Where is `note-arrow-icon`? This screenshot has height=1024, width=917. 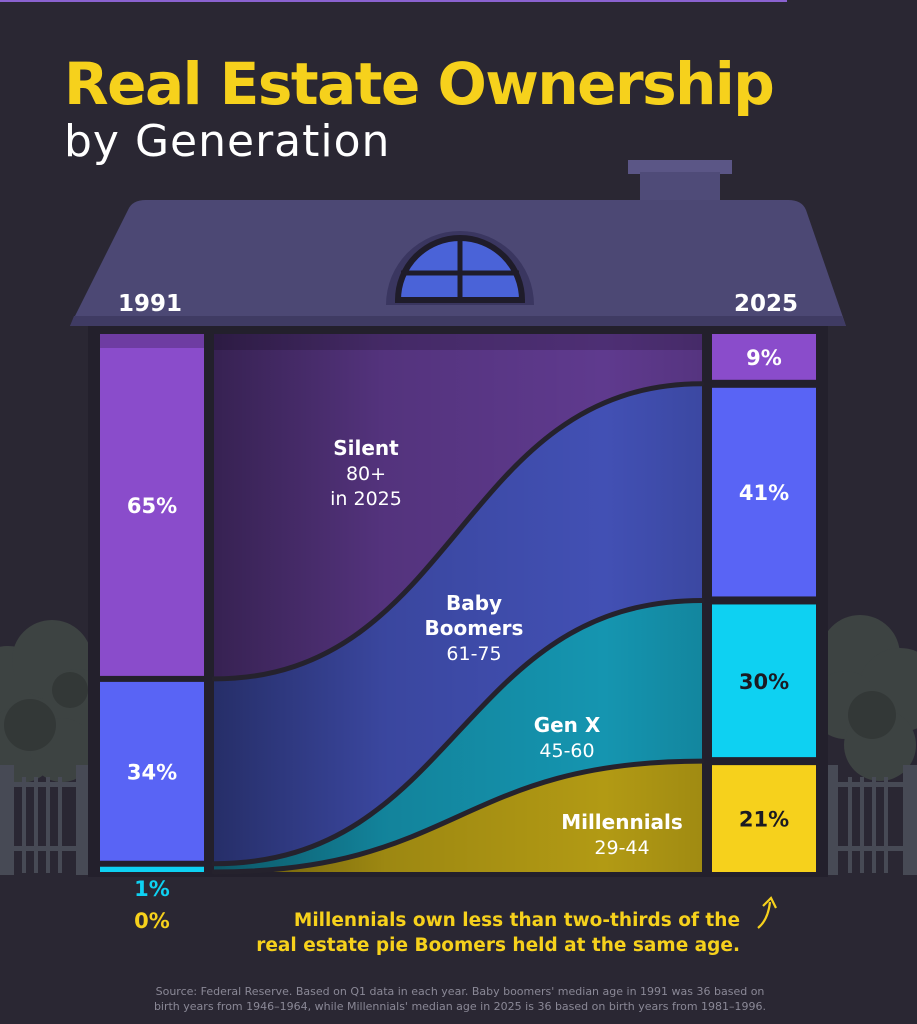 note-arrow-icon is located at coordinates (764, 915).